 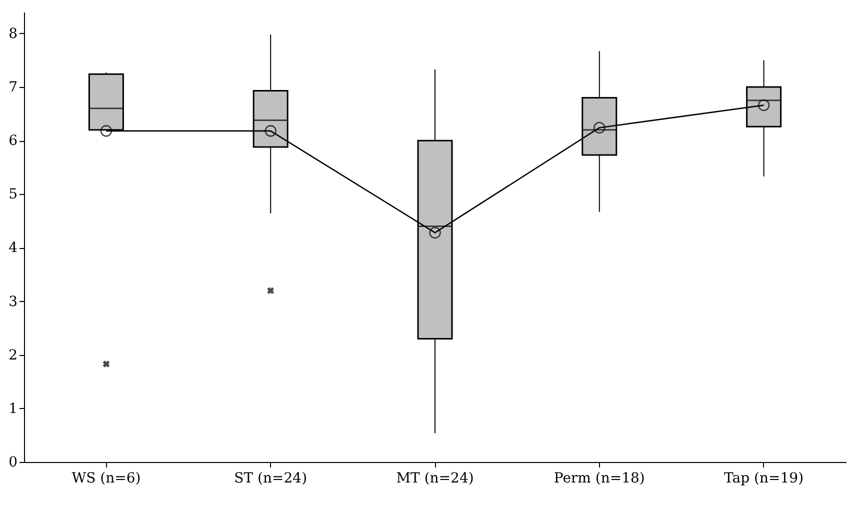 I want to click on y-tick-label: 0, so click(x=13, y=462).